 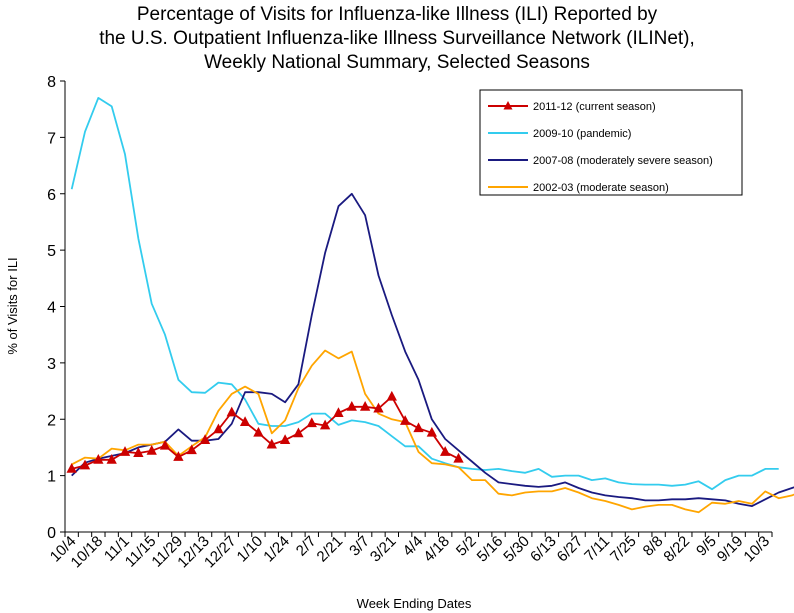 What do you see at coordinates (676, 549) in the screenshot?
I see `x-tick-label: 8/22` at bounding box center [676, 549].